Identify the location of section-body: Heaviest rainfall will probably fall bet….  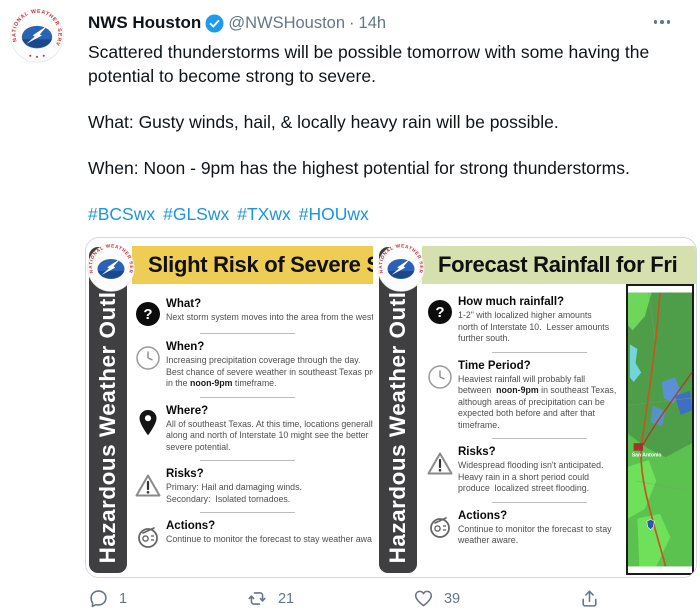
(522, 384).